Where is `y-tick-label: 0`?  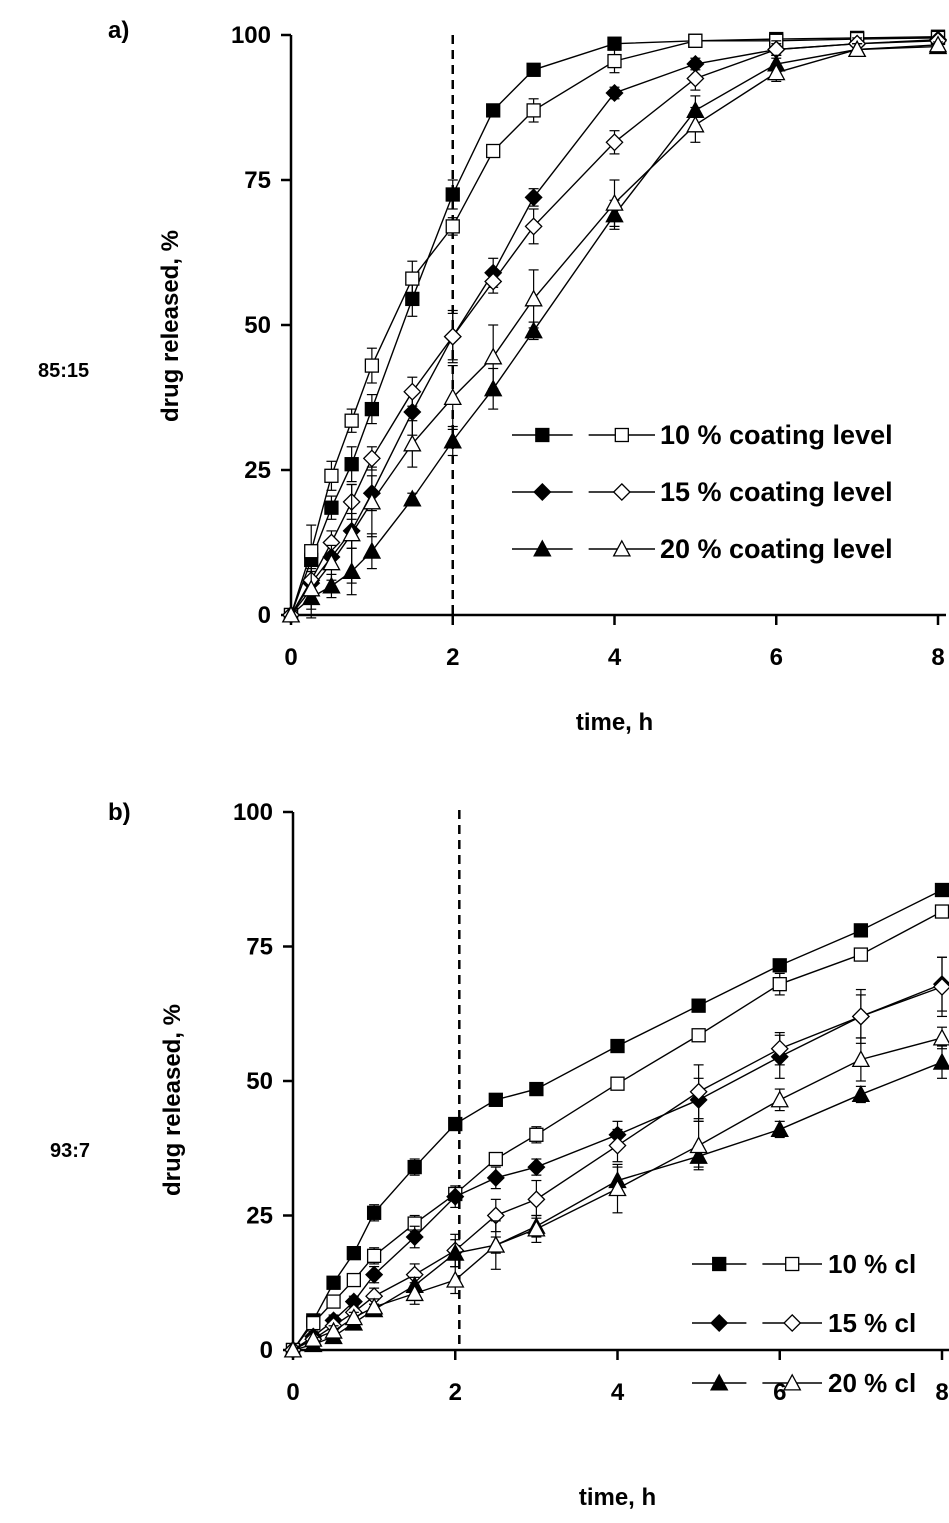
y-tick-label: 0 is located at coordinates (266, 1350).